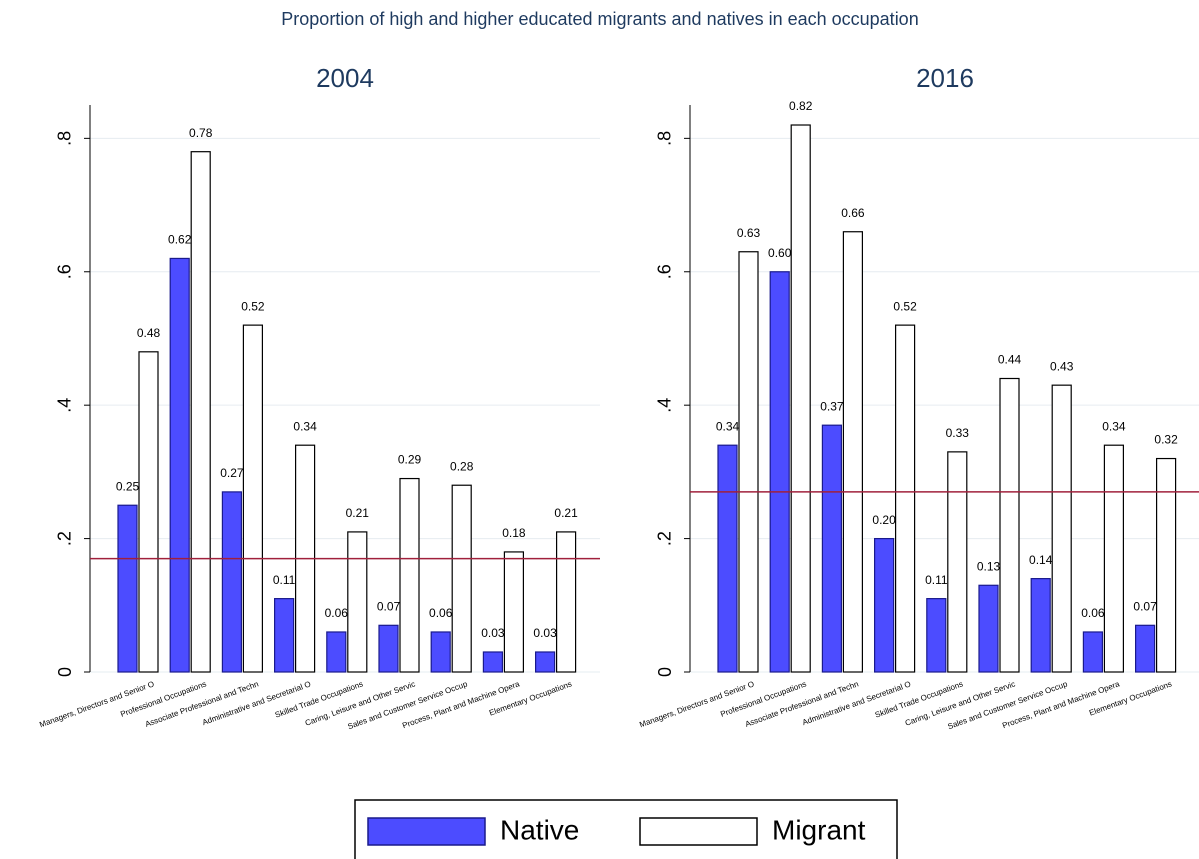  What do you see at coordinates (749, 233) in the screenshot?
I see `value-label: 0.63` at bounding box center [749, 233].